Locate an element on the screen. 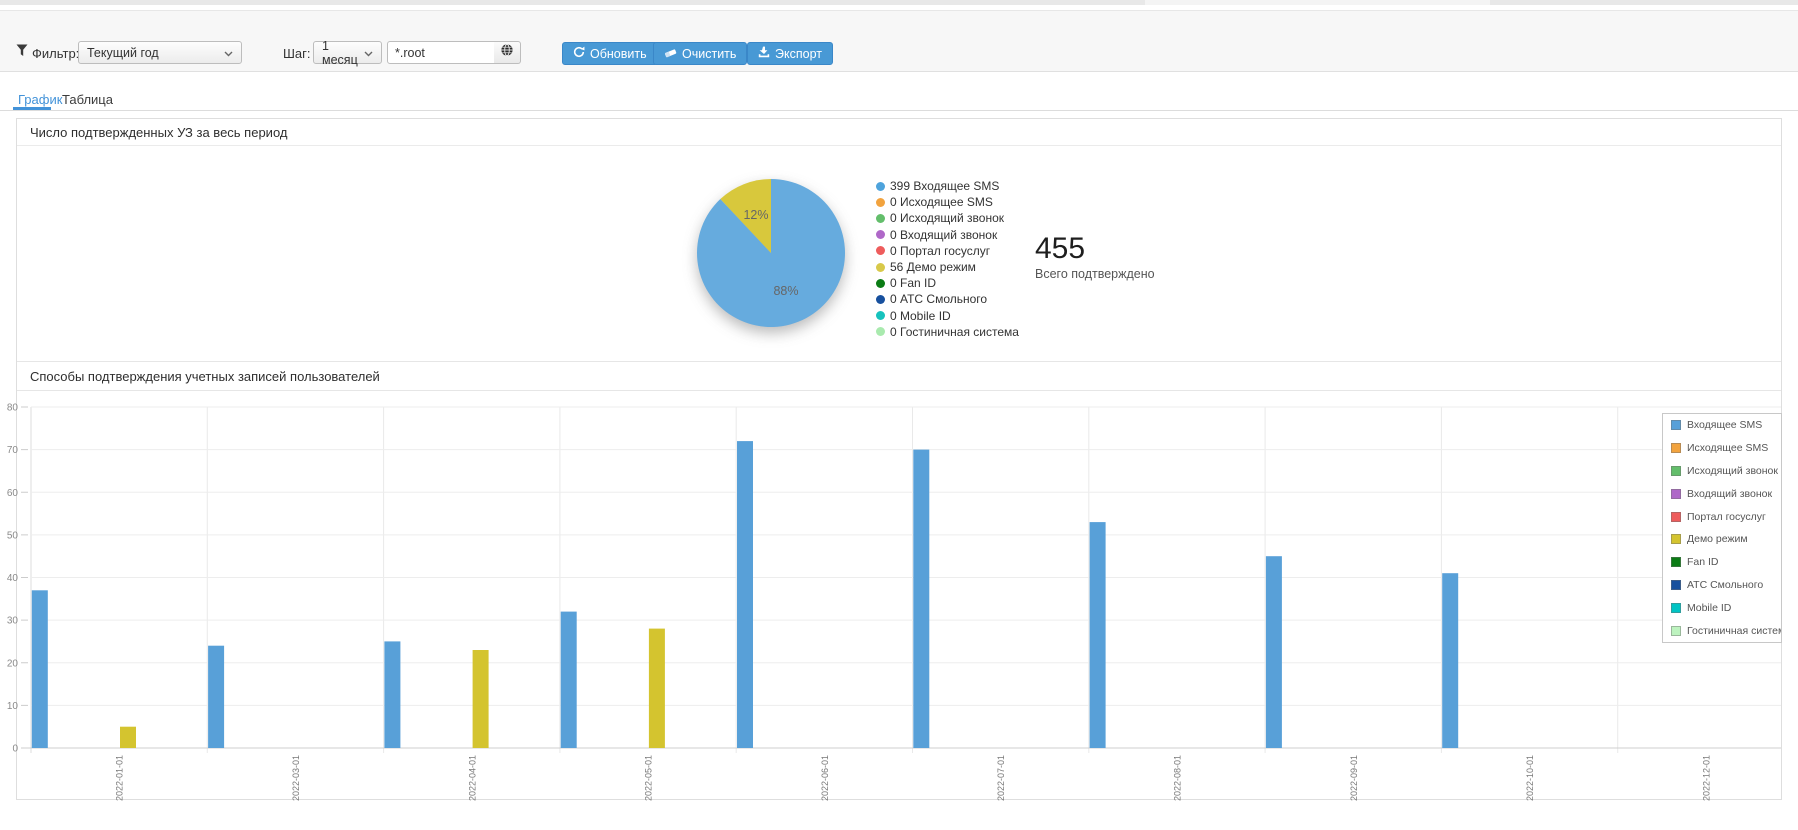 Image resolution: width=1798 pixels, height=830 pixels. x-axis-label: 2022-01-01 is located at coordinates (120, 778).